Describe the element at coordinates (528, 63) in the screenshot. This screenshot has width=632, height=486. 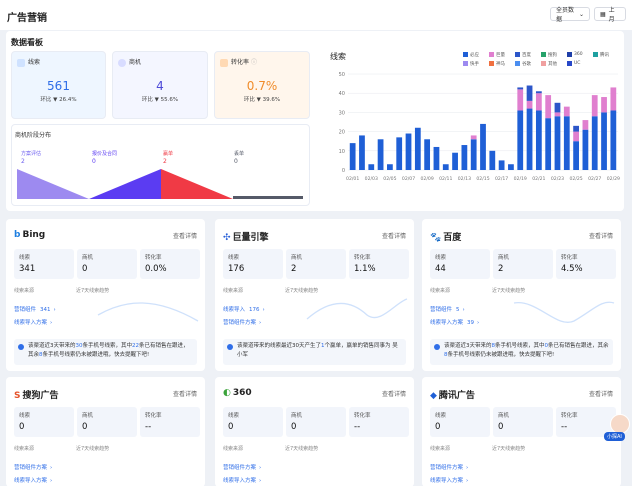
I see `legend-item: 谷歌` at that location.